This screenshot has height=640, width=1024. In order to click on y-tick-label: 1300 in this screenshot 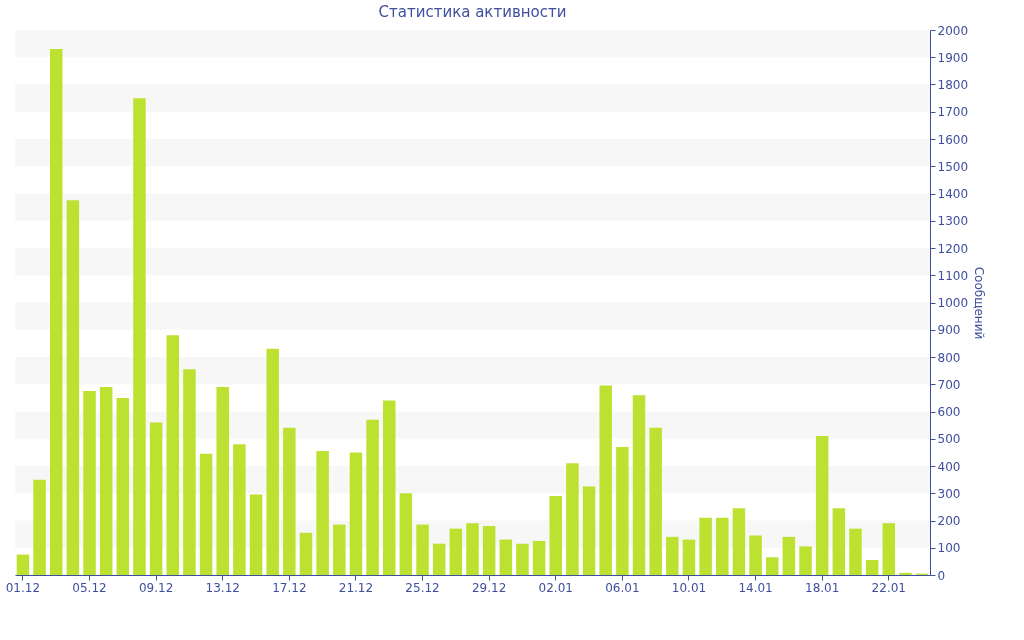, I will do `click(953, 221)`.